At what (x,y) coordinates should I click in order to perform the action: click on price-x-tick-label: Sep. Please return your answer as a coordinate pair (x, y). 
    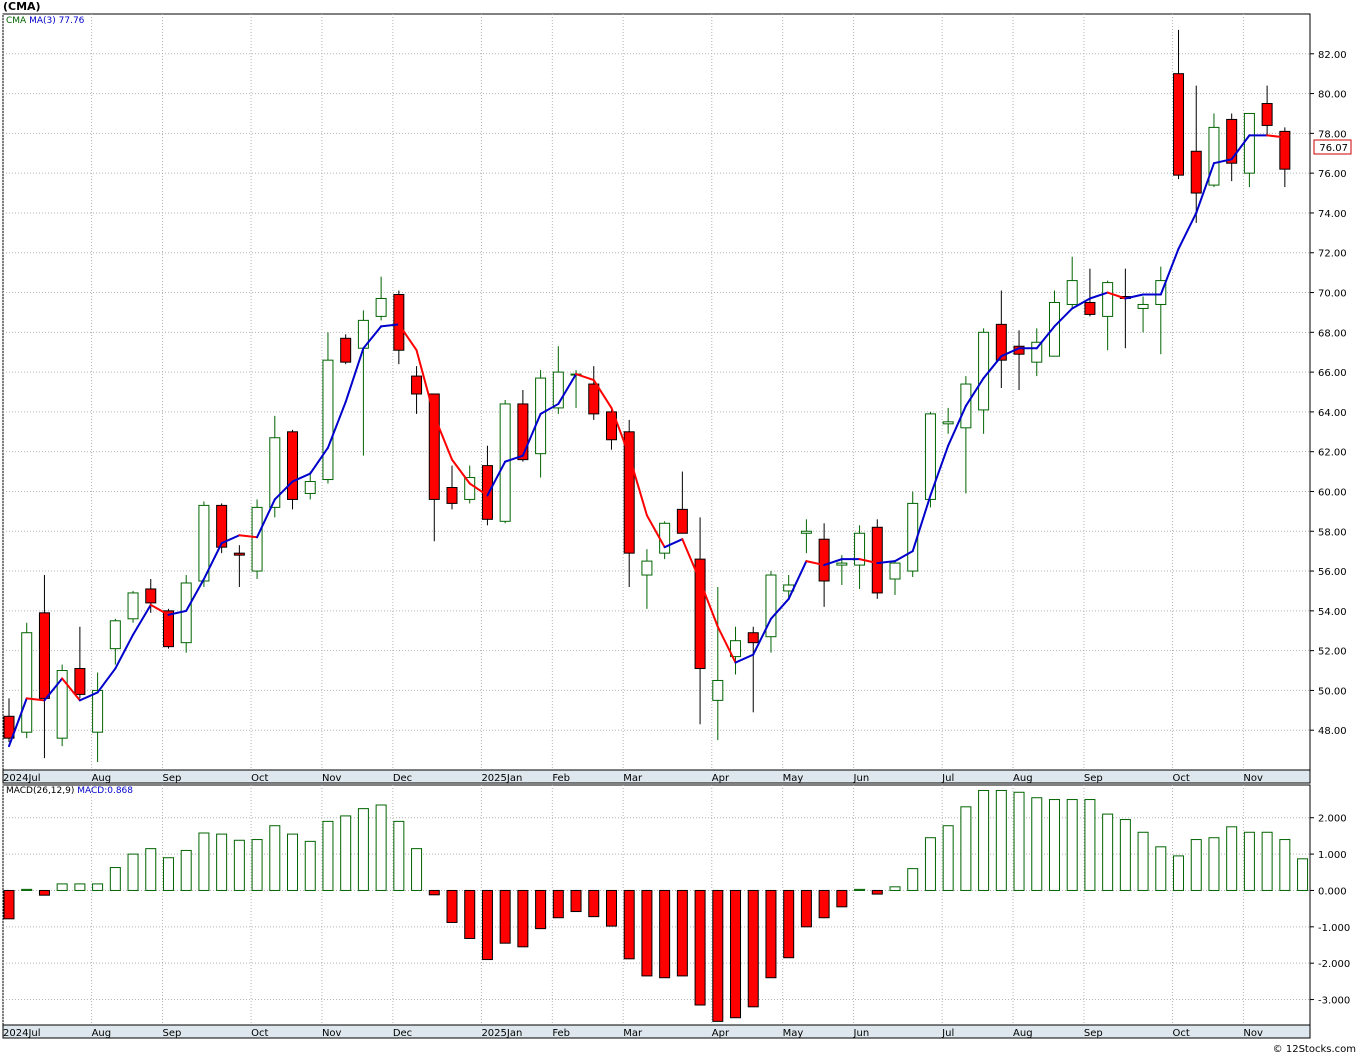
    Looking at the image, I should click on (171, 778).